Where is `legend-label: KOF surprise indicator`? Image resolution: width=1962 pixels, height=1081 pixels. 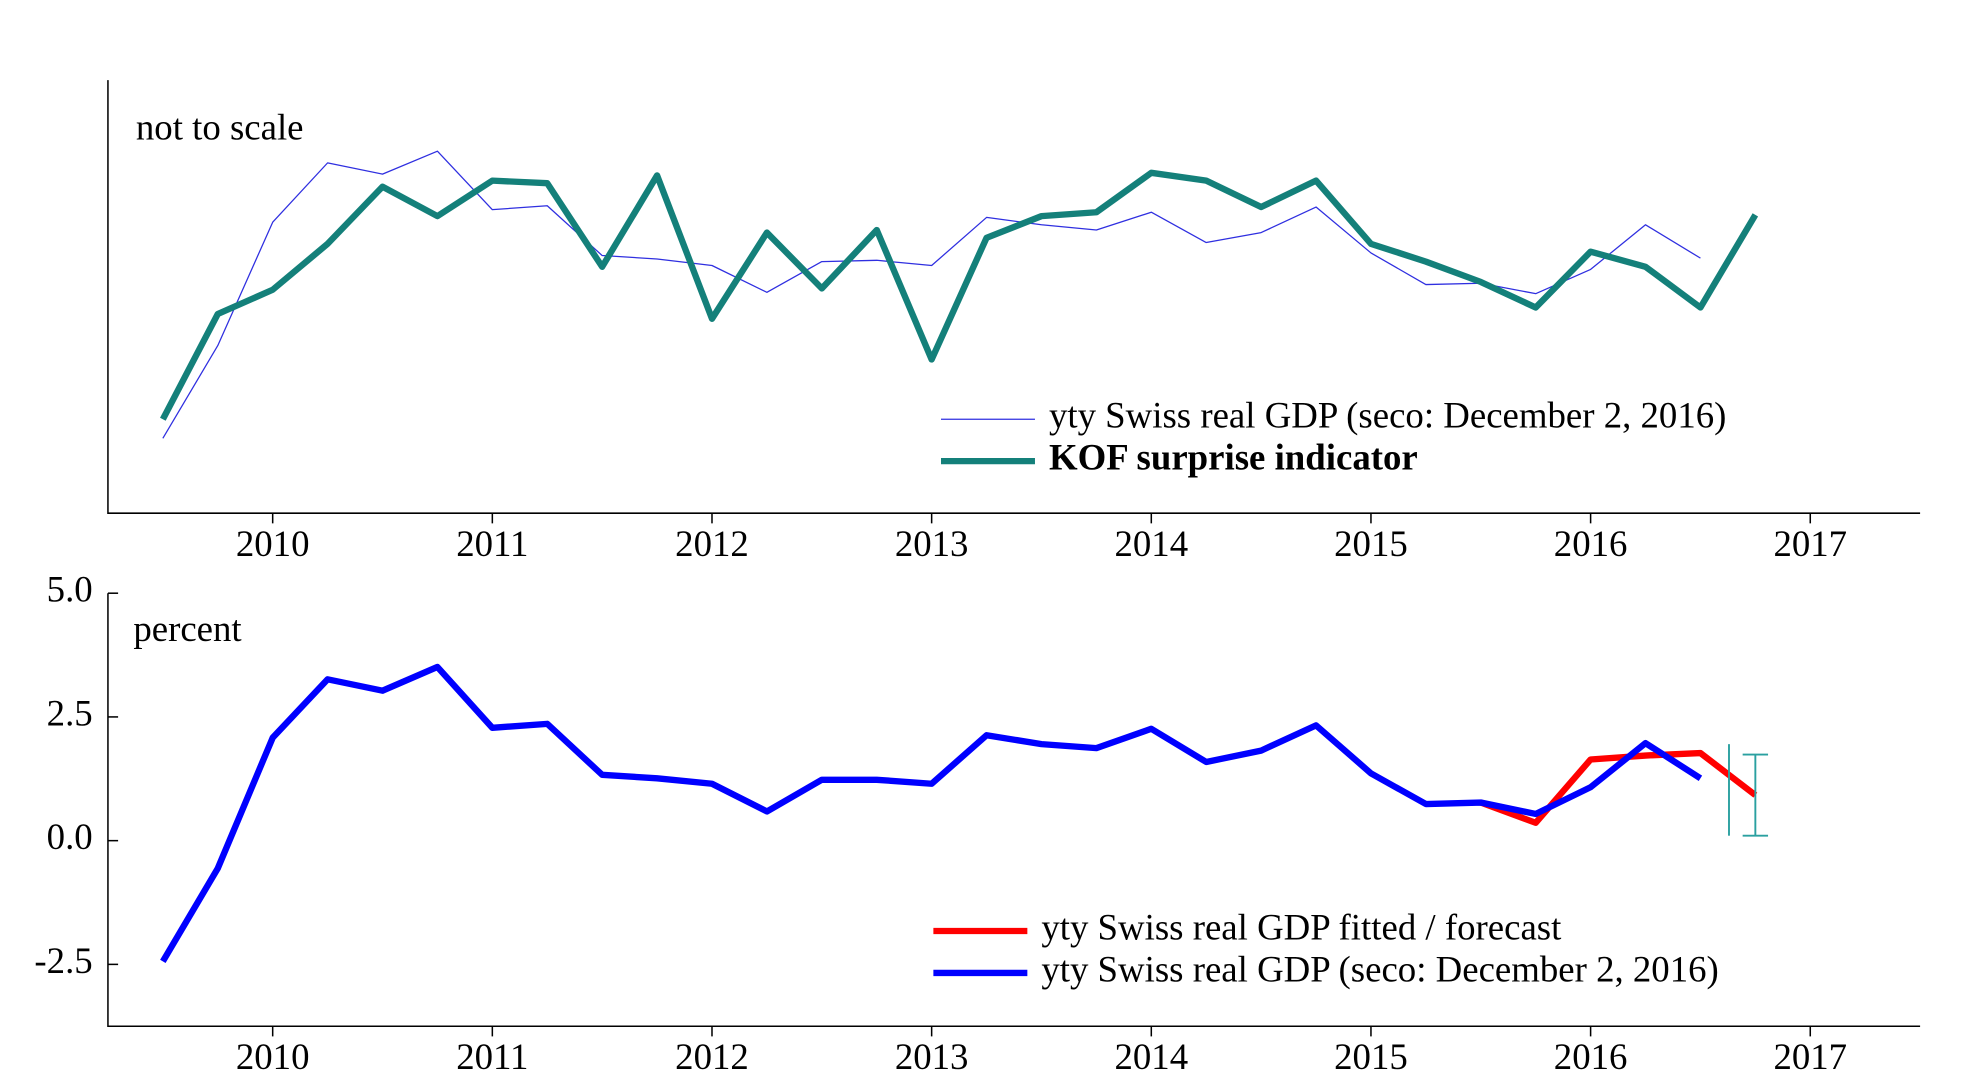
legend-label: KOF surprise indicator is located at coordinates (1233, 457).